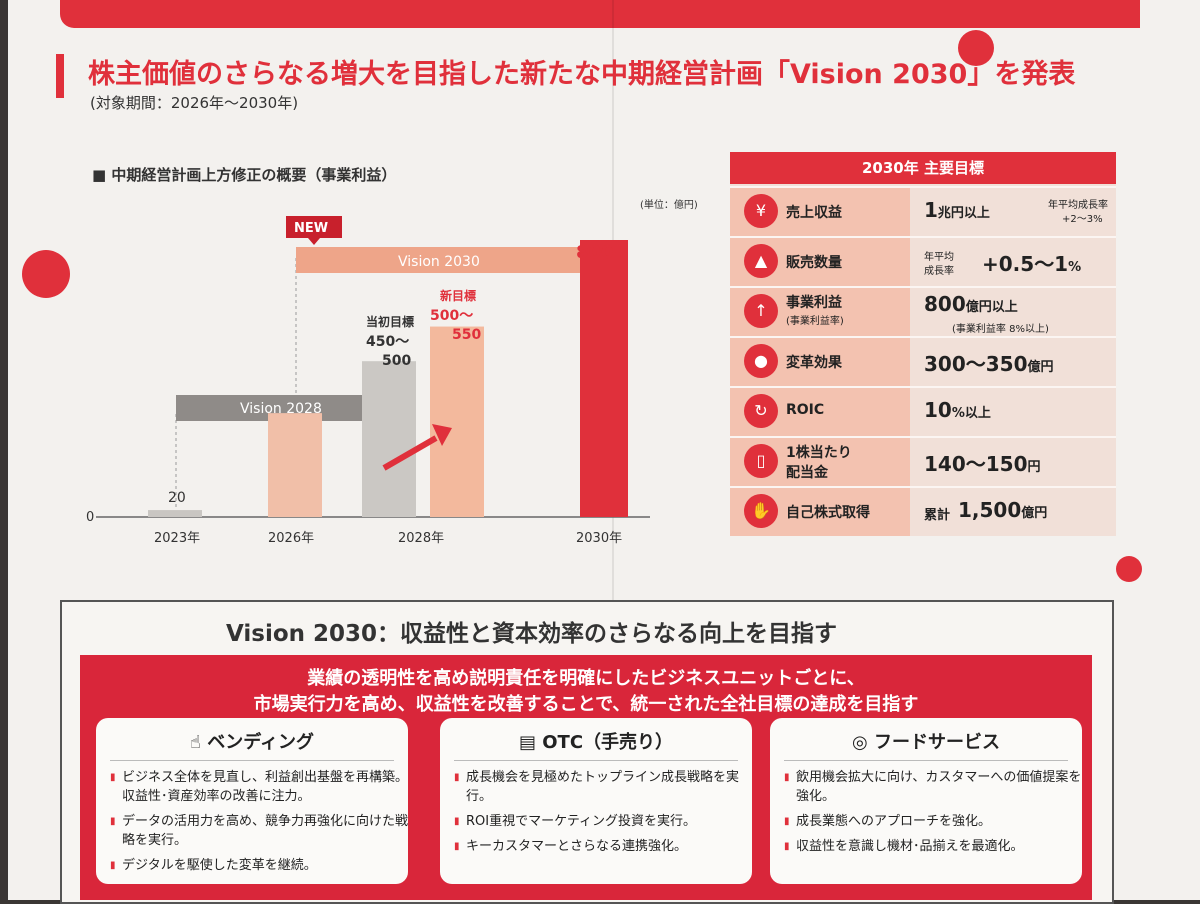 The height and width of the screenshot is (904, 1200). Describe the element at coordinates (761, 311) in the screenshot. I see `person-growth-icon: ↑` at that location.